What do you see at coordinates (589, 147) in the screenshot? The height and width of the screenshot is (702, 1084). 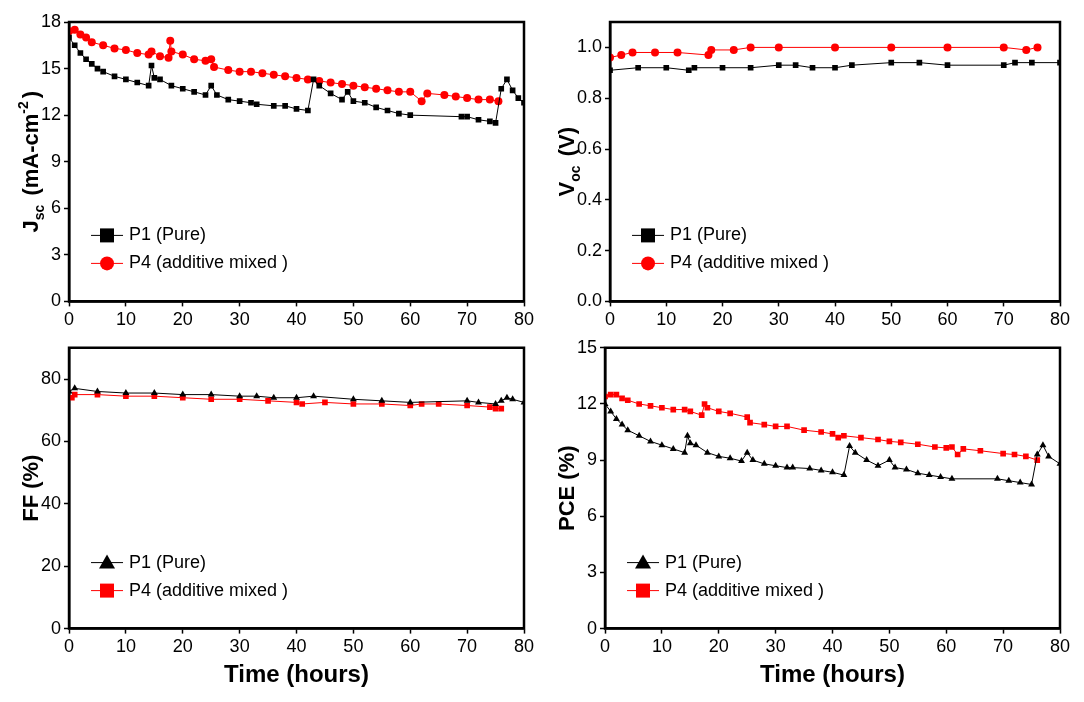 I see `y-tick-label: 0.6` at bounding box center [589, 147].